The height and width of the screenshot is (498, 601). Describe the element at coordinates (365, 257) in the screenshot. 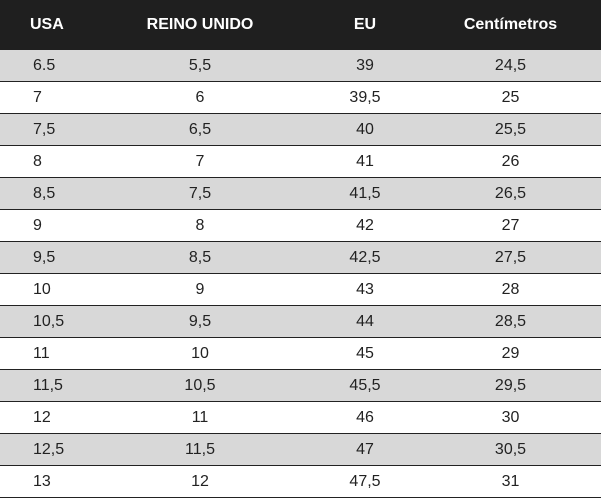

I see `cell-eu: 42,5` at that location.